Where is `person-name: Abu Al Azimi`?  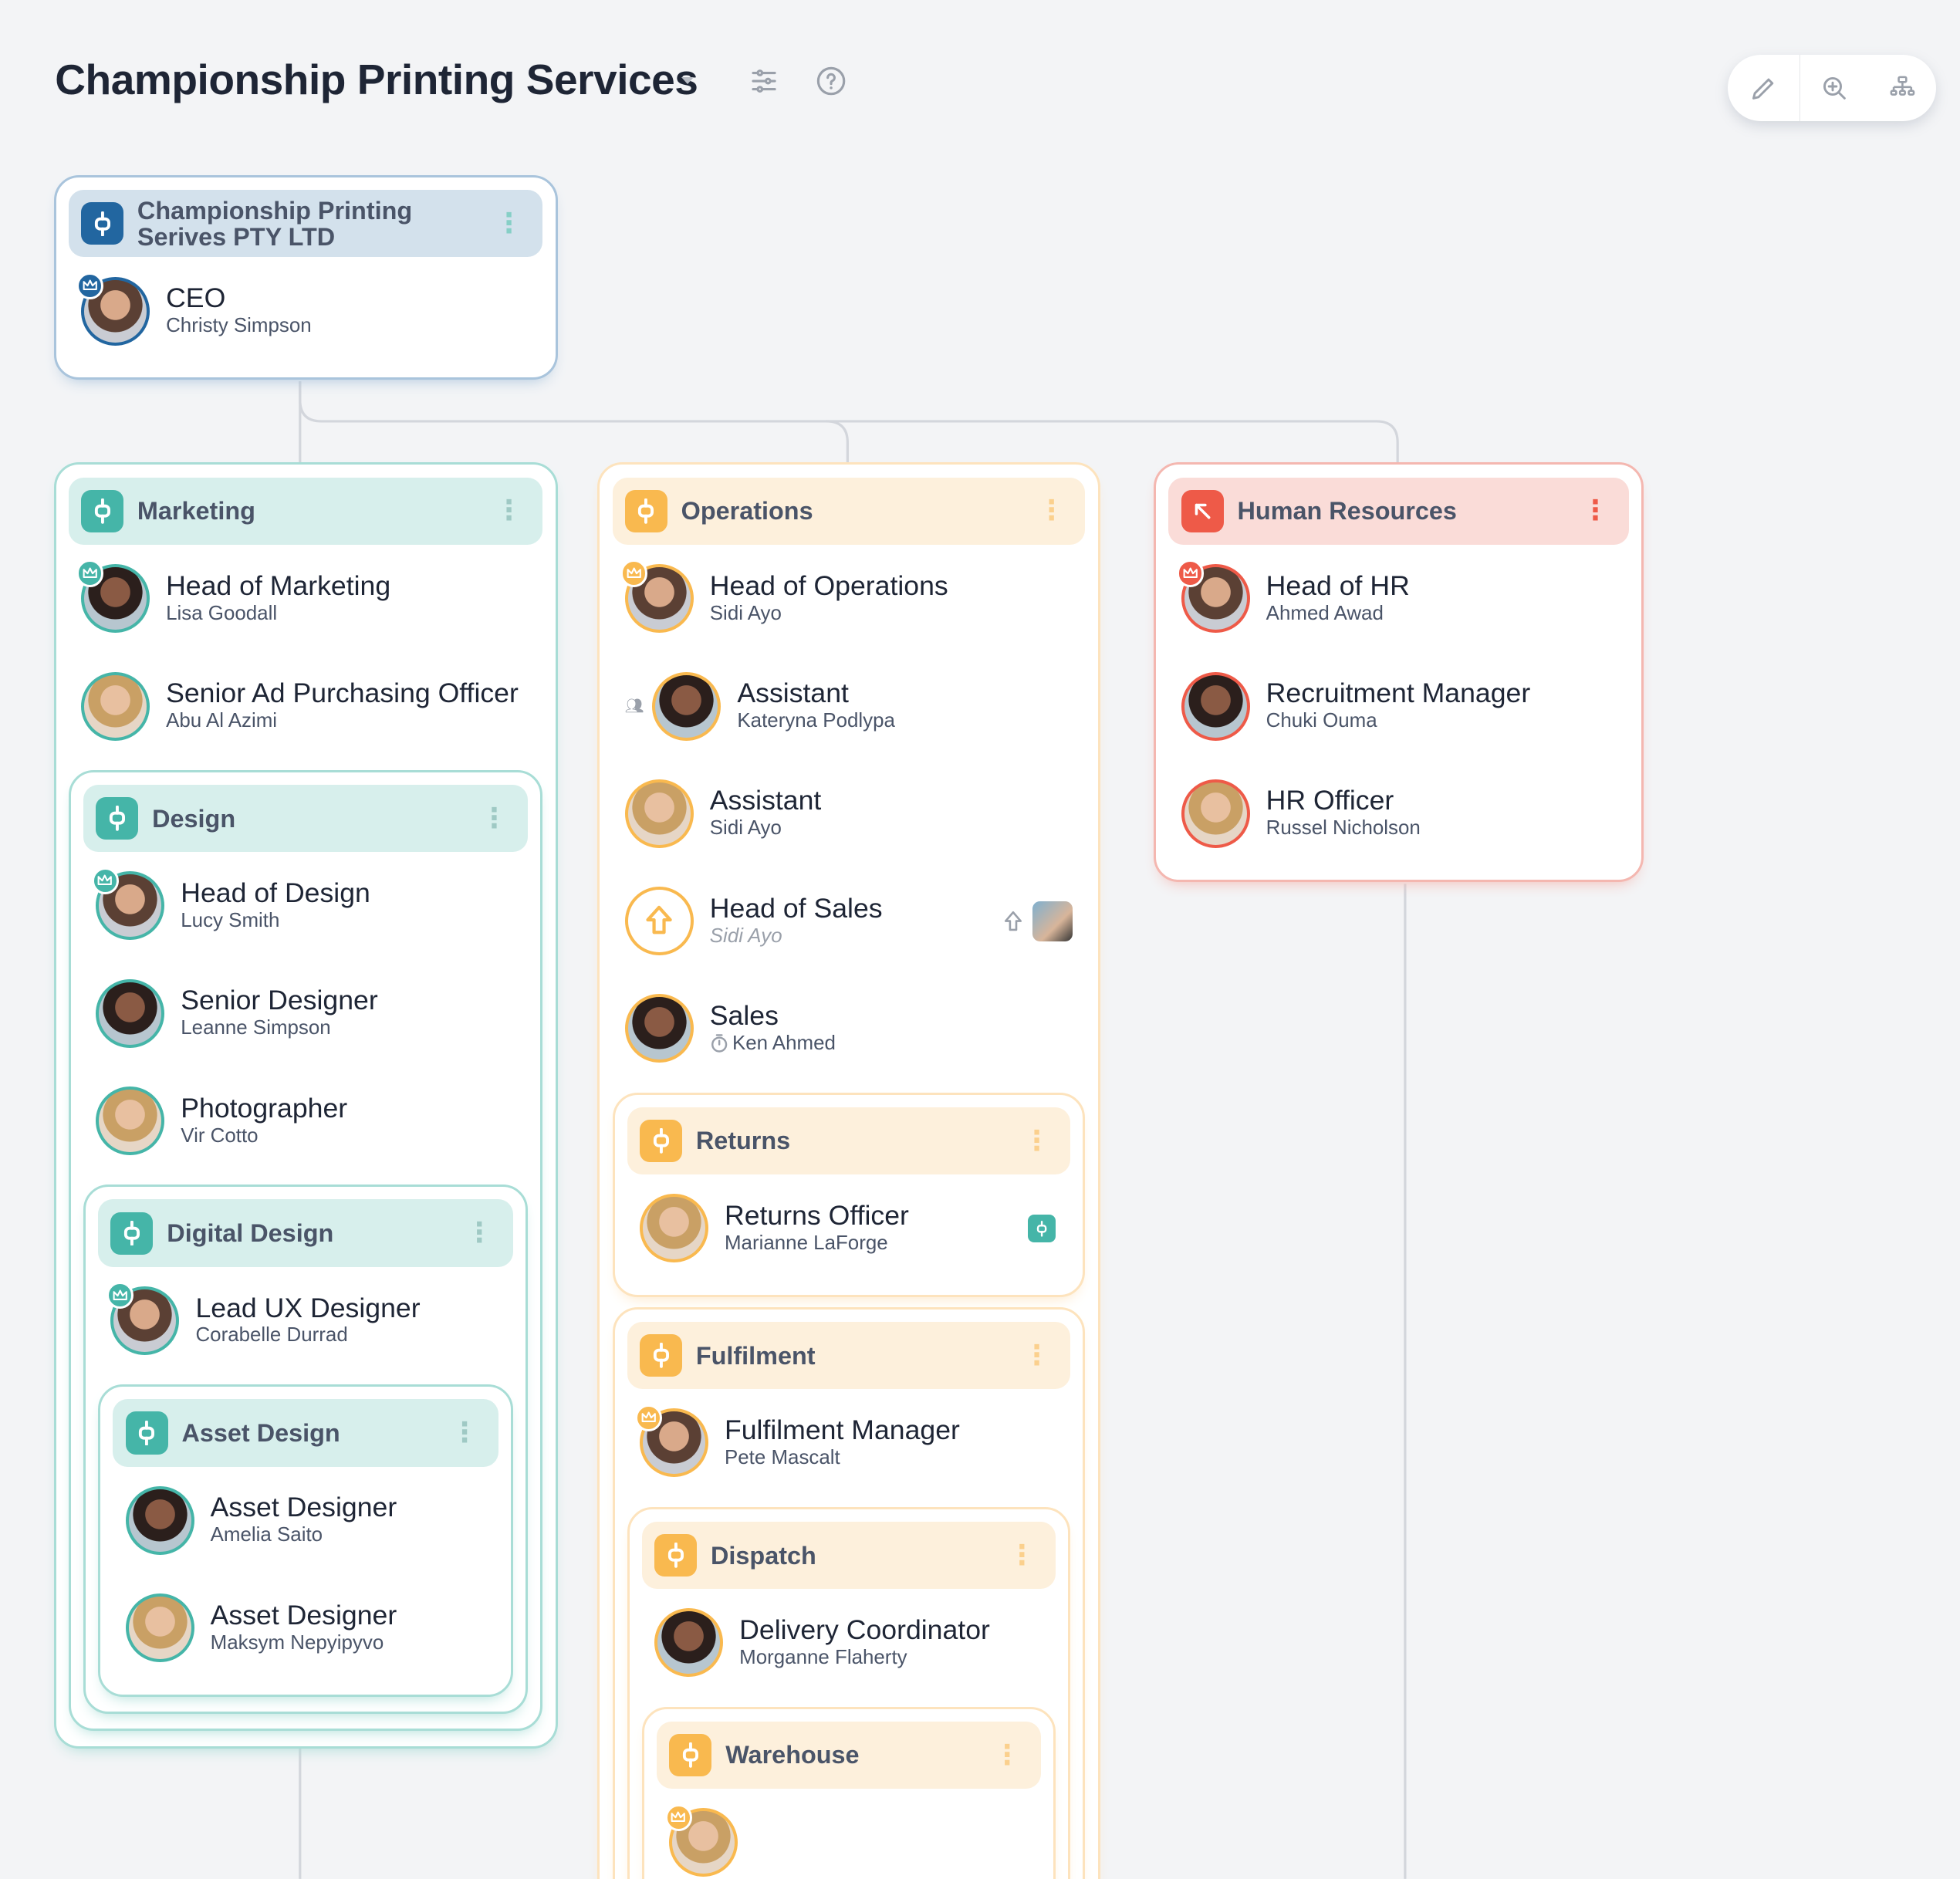
person-name: Abu Al Azimi is located at coordinates (222, 720).